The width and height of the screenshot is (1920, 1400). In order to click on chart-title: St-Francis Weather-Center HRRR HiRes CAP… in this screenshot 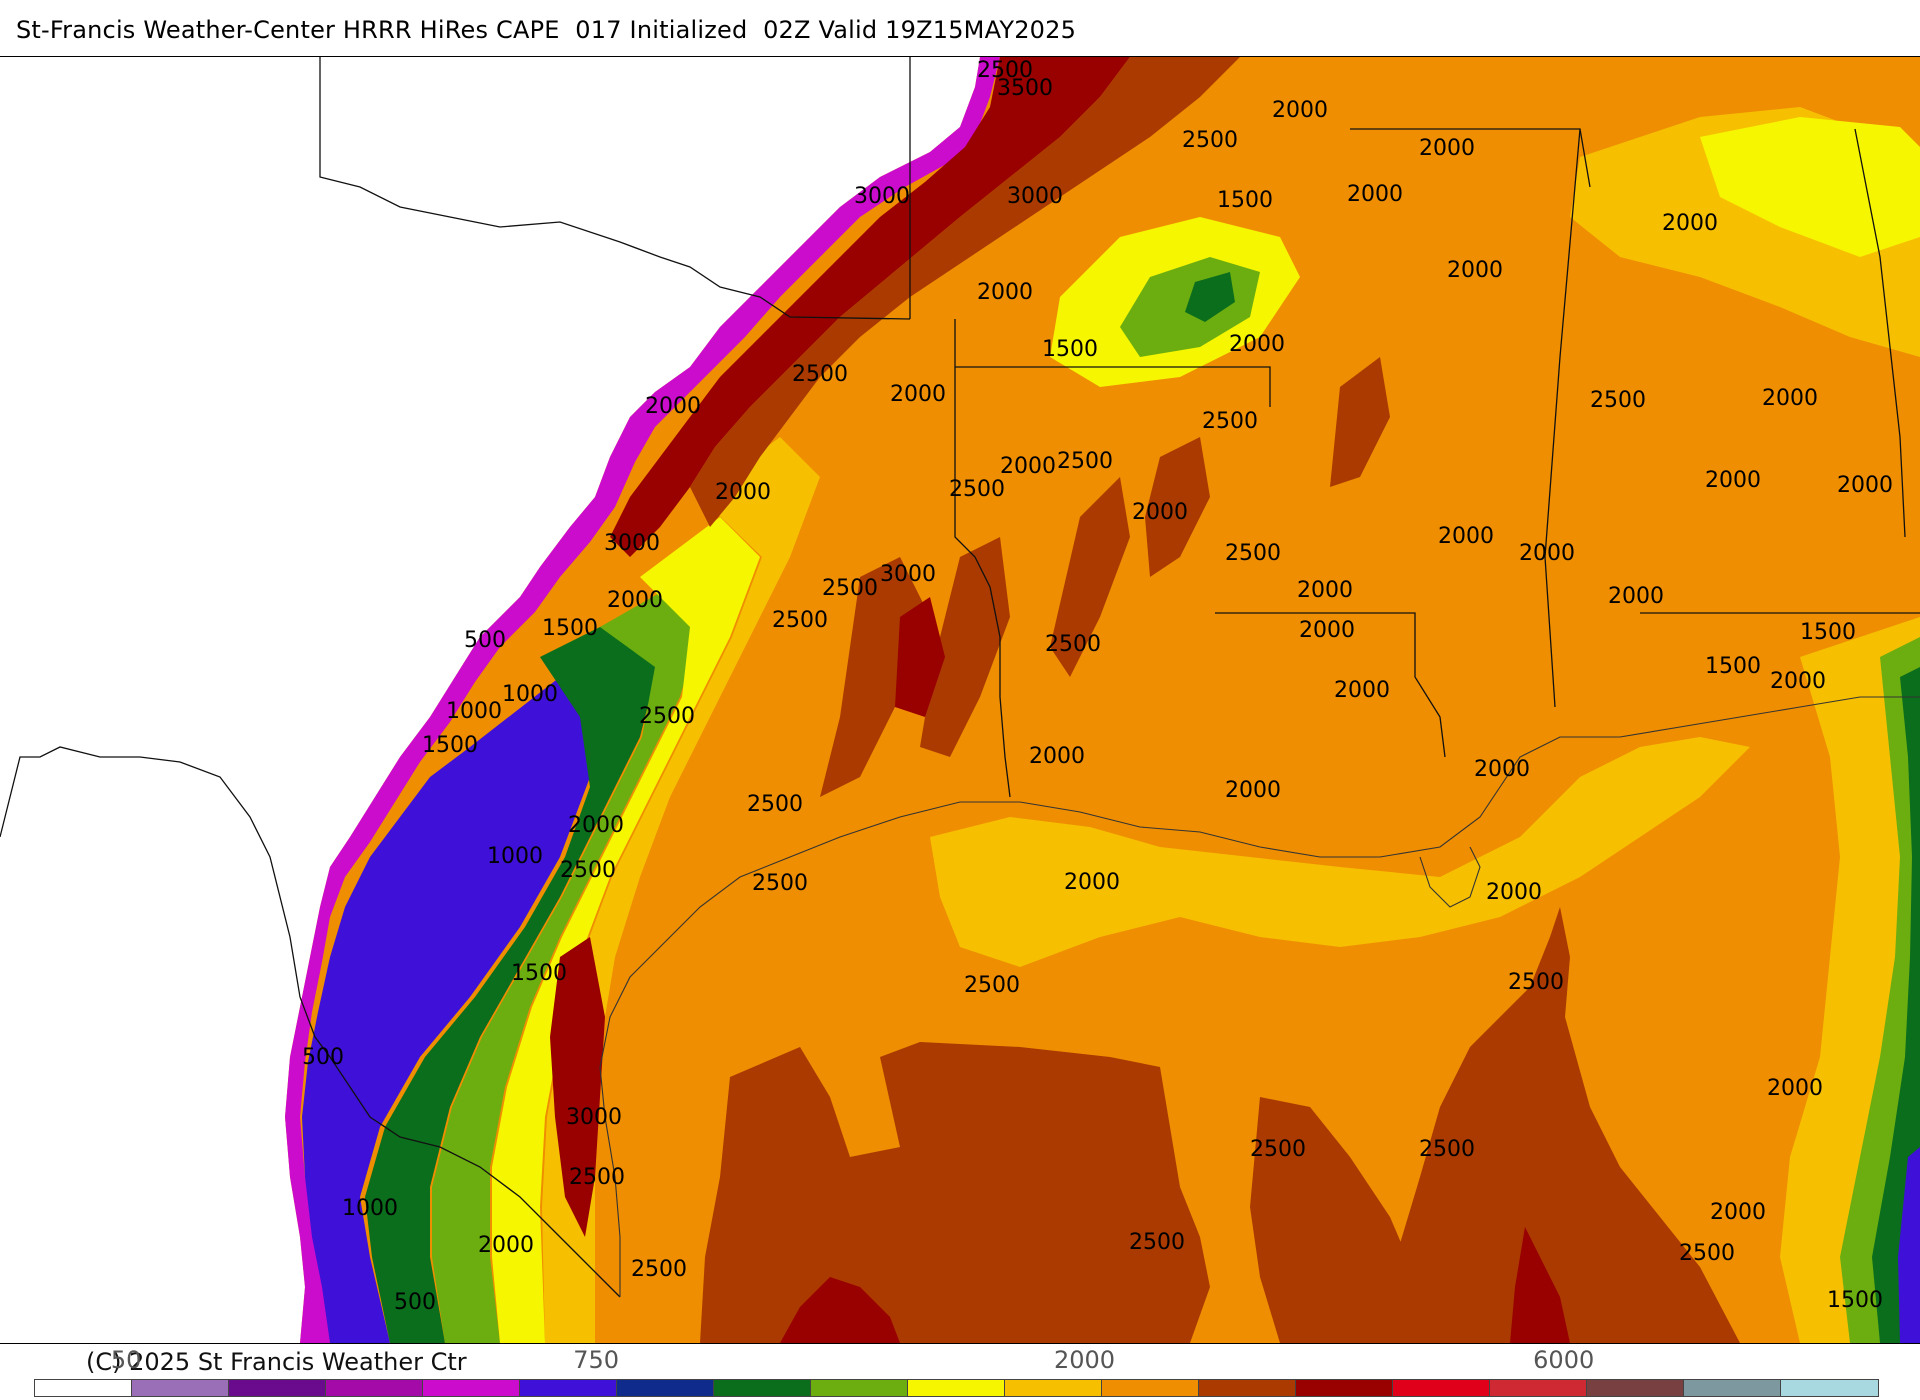, I will do `click(546, 30)`.